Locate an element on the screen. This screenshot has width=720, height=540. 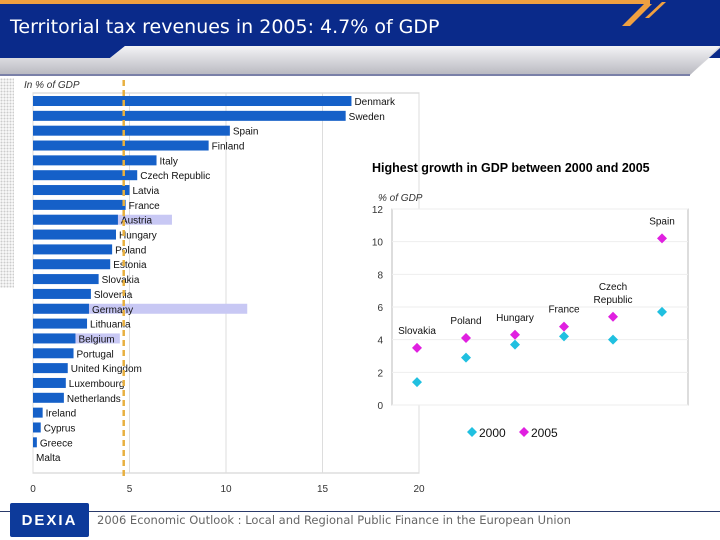
bar-label: Czech Republic is located at coordinates (175, 176).